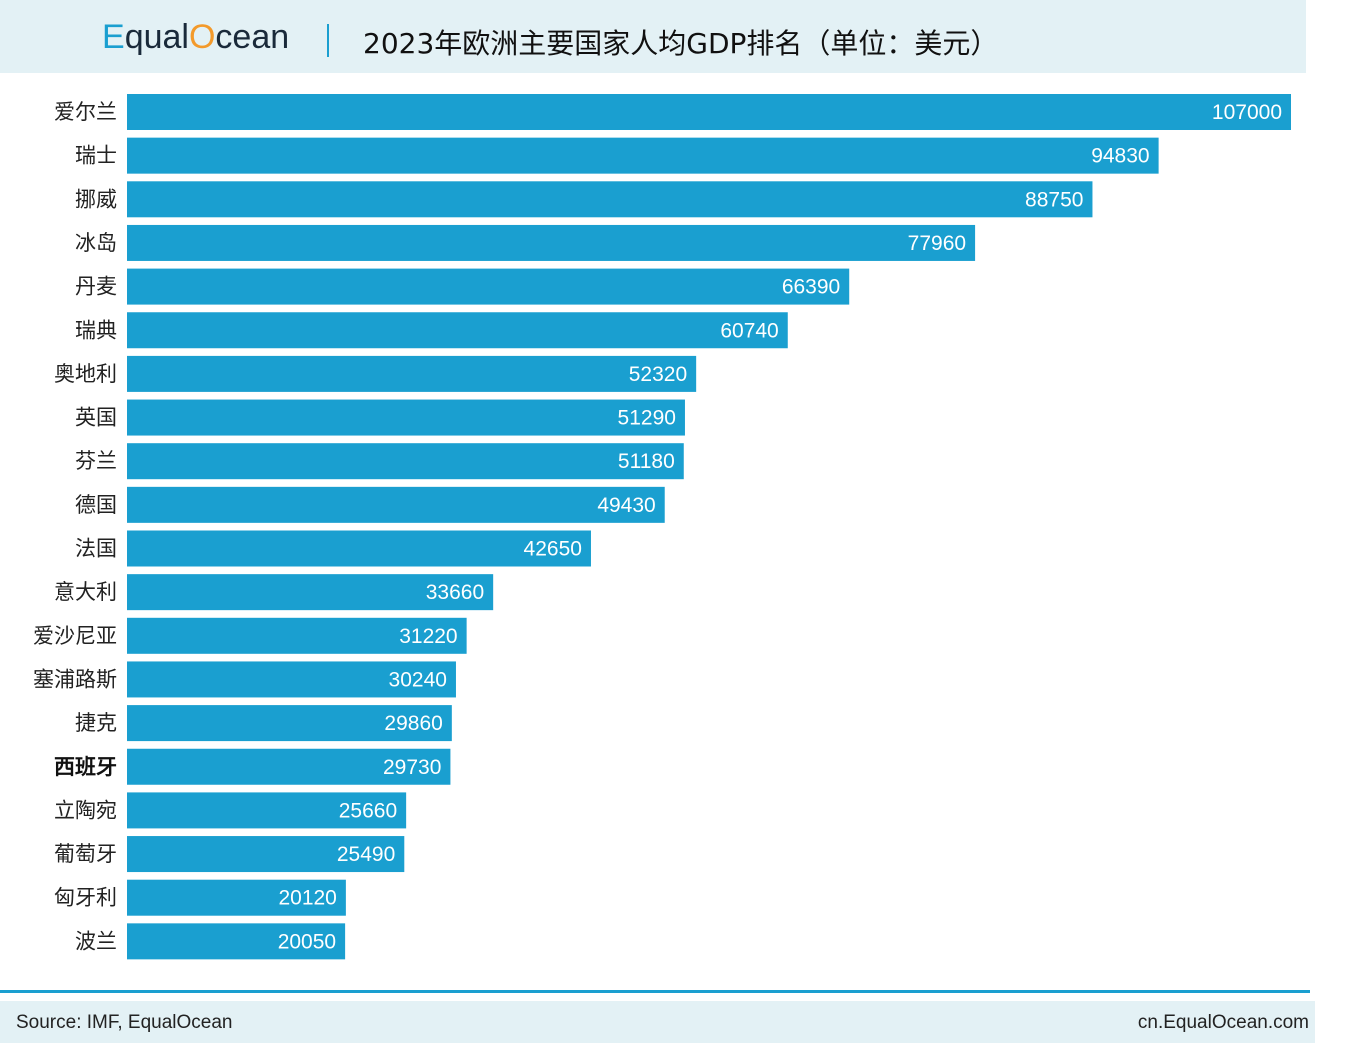 This screenshot has width=1349, height=1043. I want to click on logo-cean: cean, so click(252, 36).